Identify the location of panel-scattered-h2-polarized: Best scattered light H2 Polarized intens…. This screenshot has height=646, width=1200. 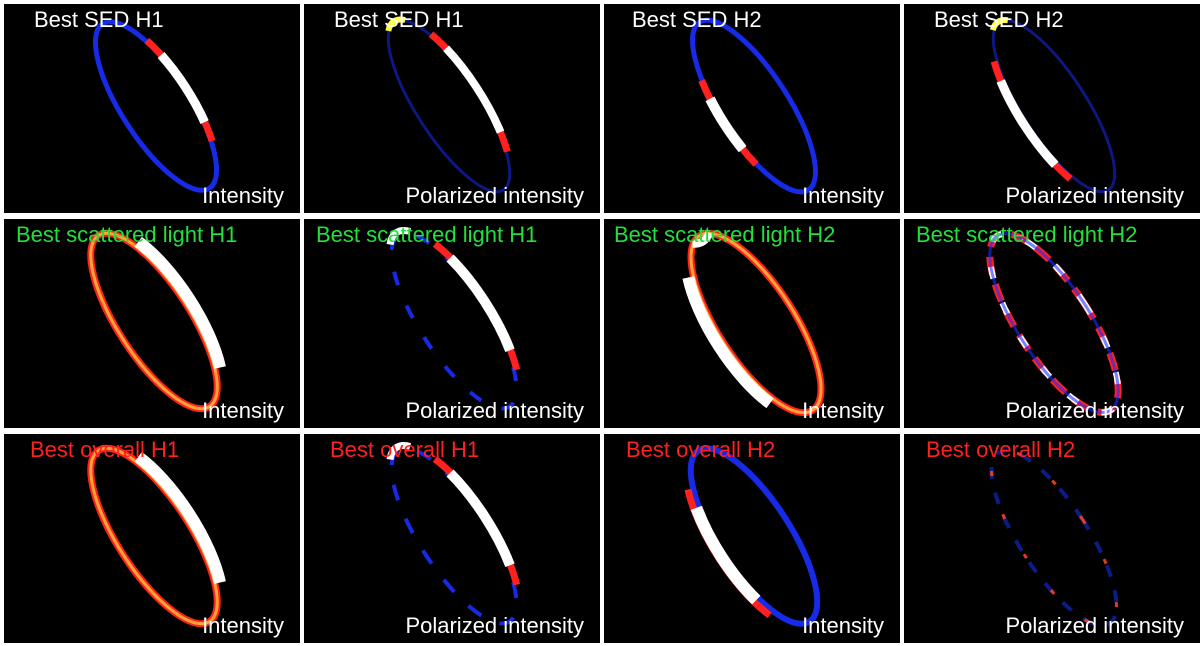
(1052, 323).